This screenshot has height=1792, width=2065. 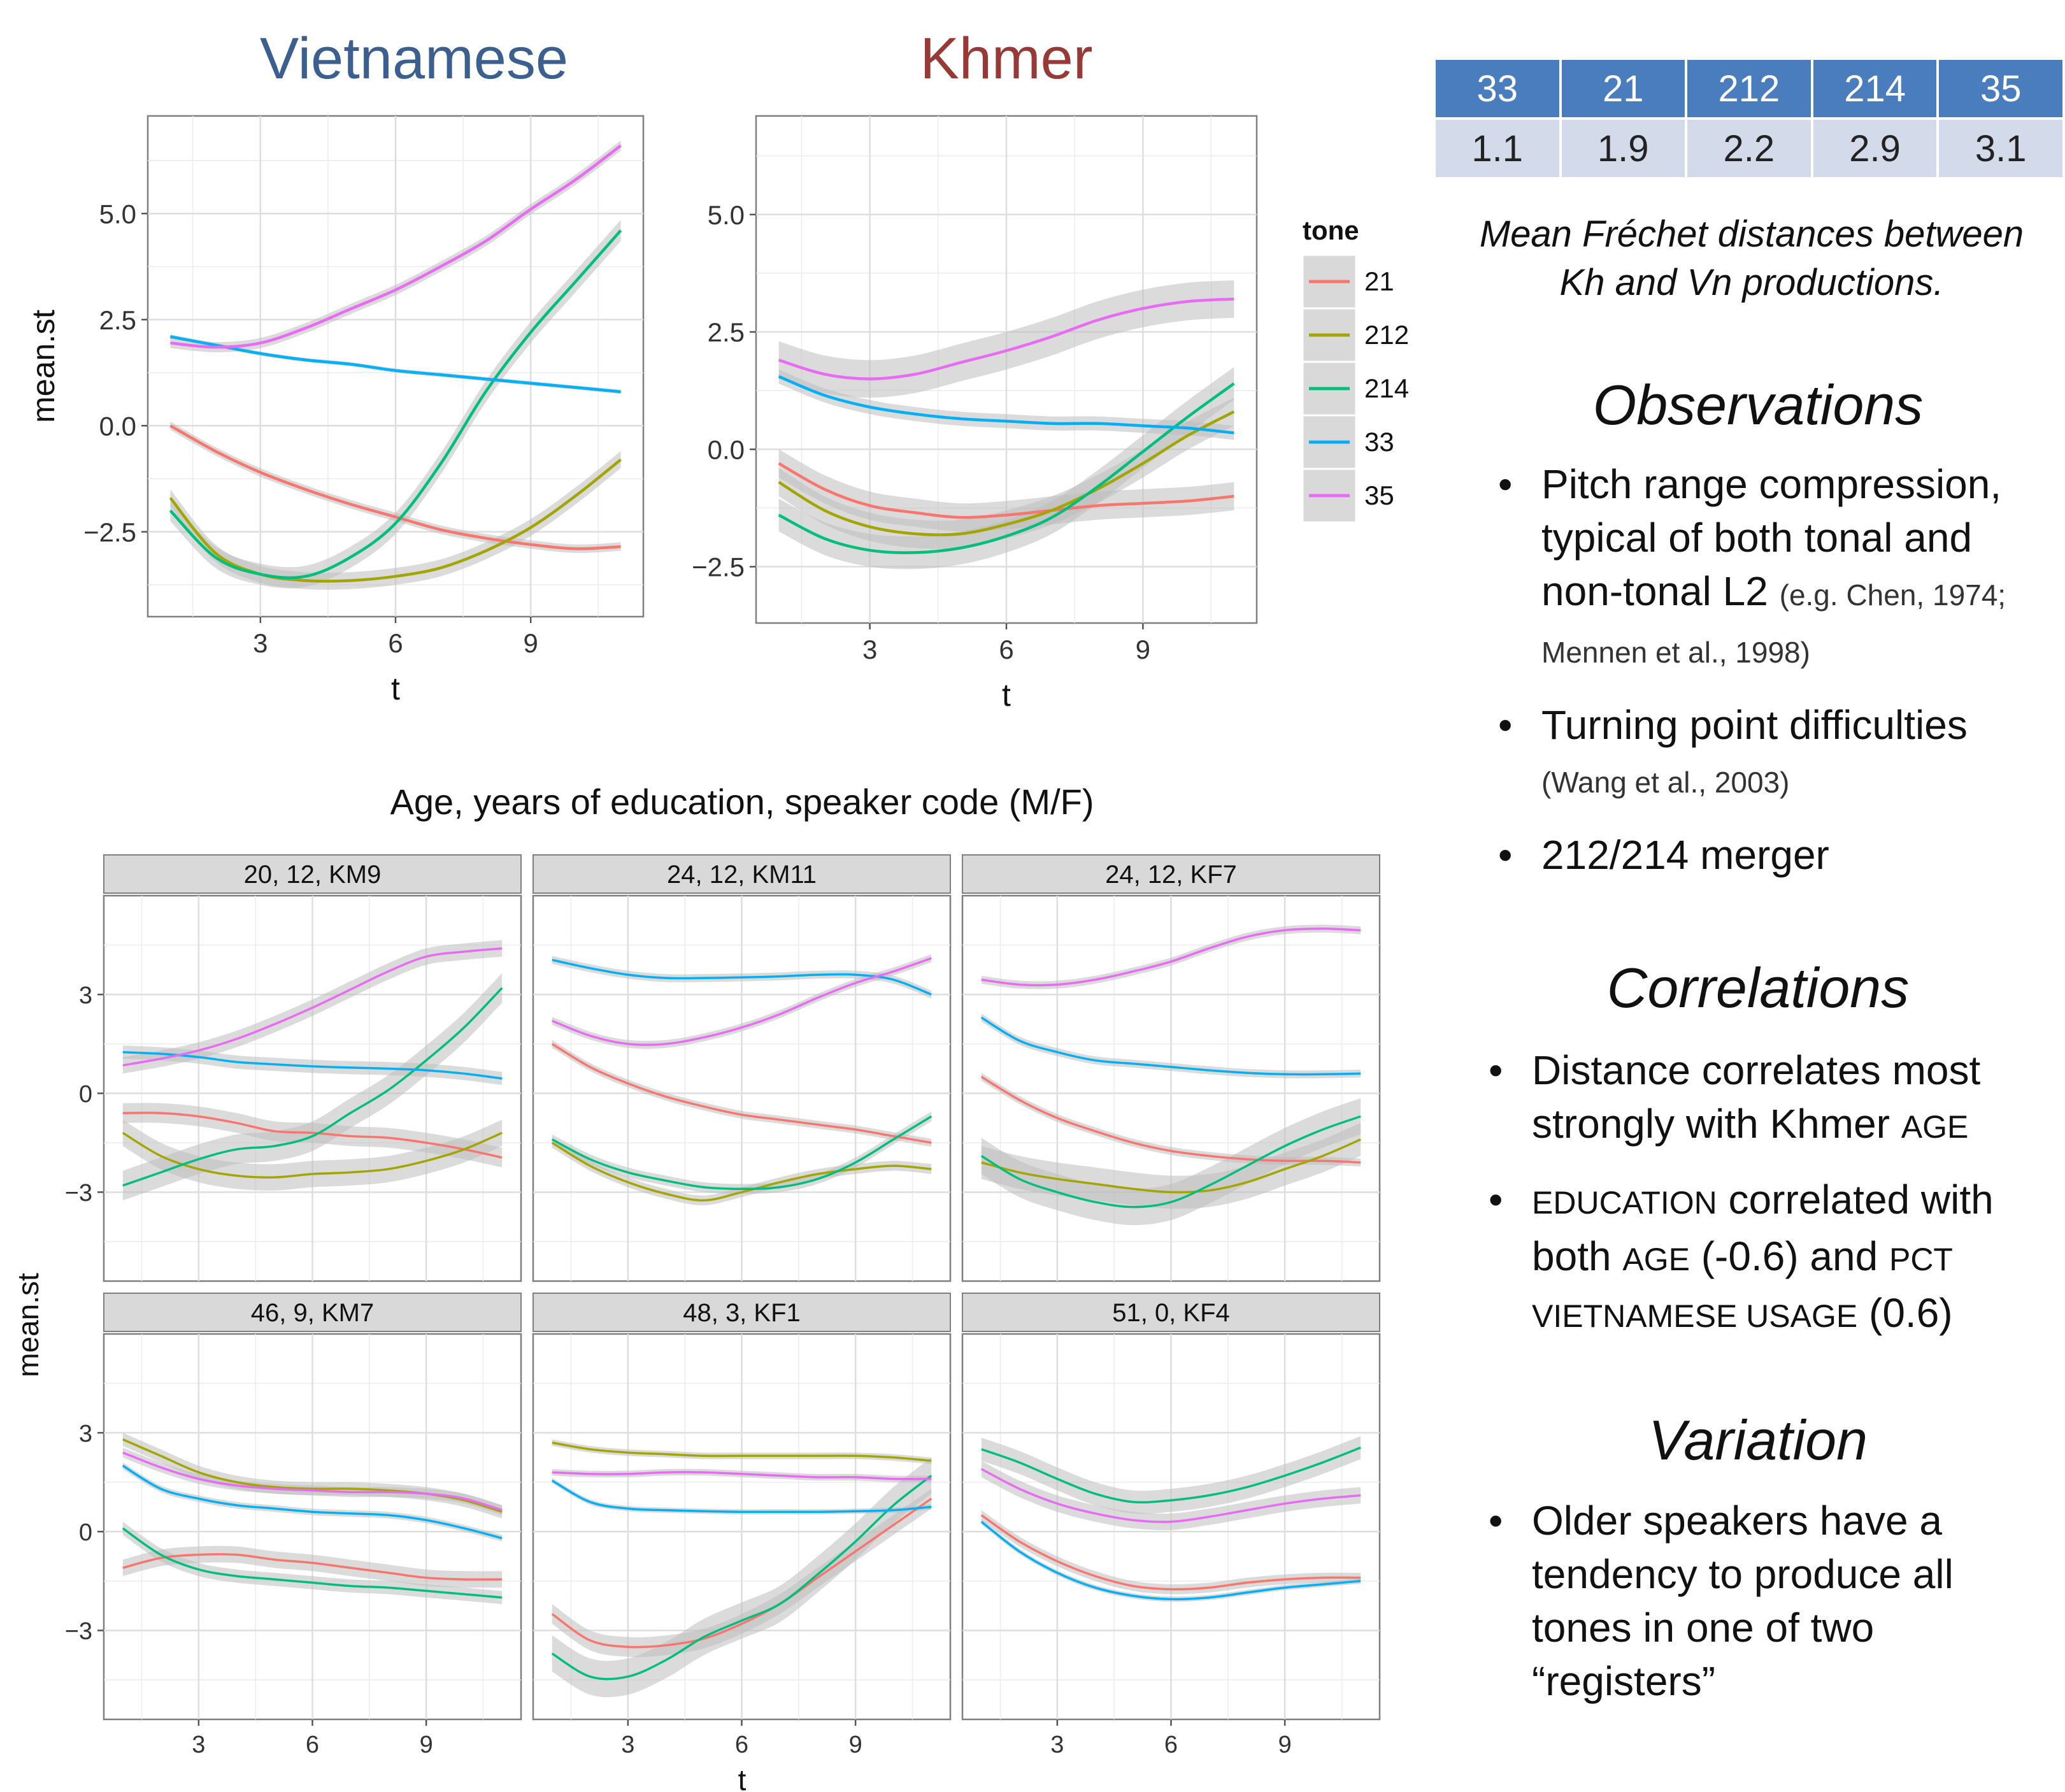 I want to click on y-tick-label: 2.5, so click(x=726, y=332).